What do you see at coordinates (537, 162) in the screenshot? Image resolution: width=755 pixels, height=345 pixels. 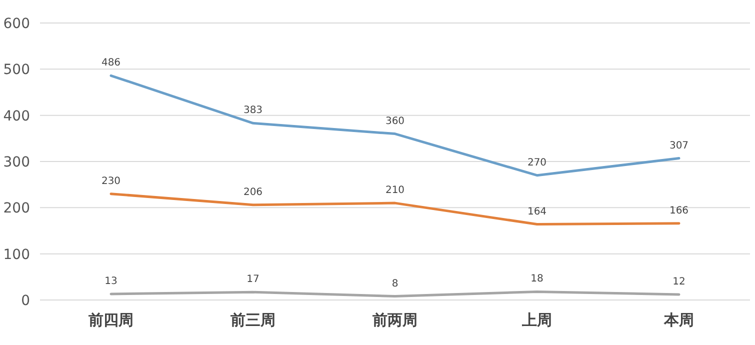 I see `data-label: 270` at bounding box center [537, 162].